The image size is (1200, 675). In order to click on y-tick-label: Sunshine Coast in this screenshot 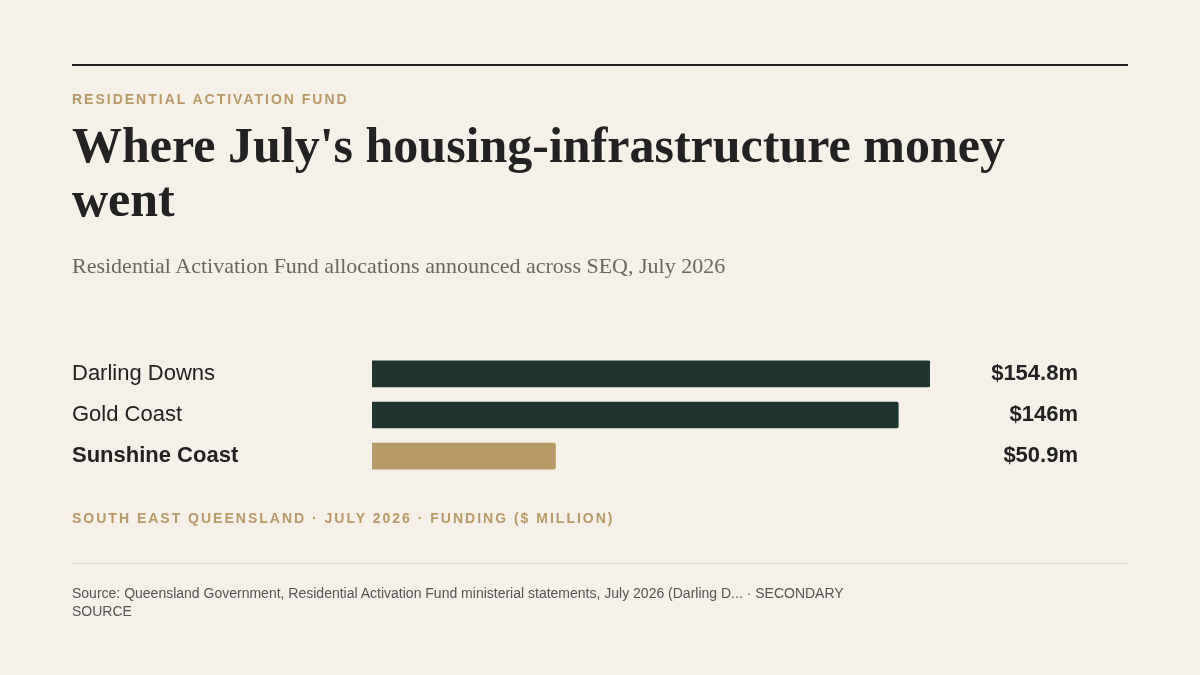, I will do `click(155, 455)`.